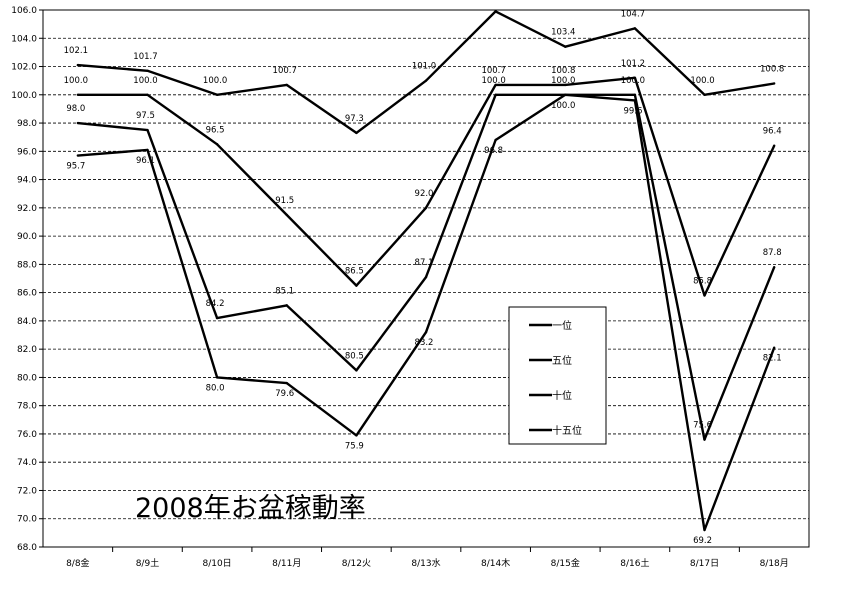  What do you see at coordinates (634, 563) in the screenshot?
I see `x-tick-label: 8/16土` at bounding box center [634, 563].